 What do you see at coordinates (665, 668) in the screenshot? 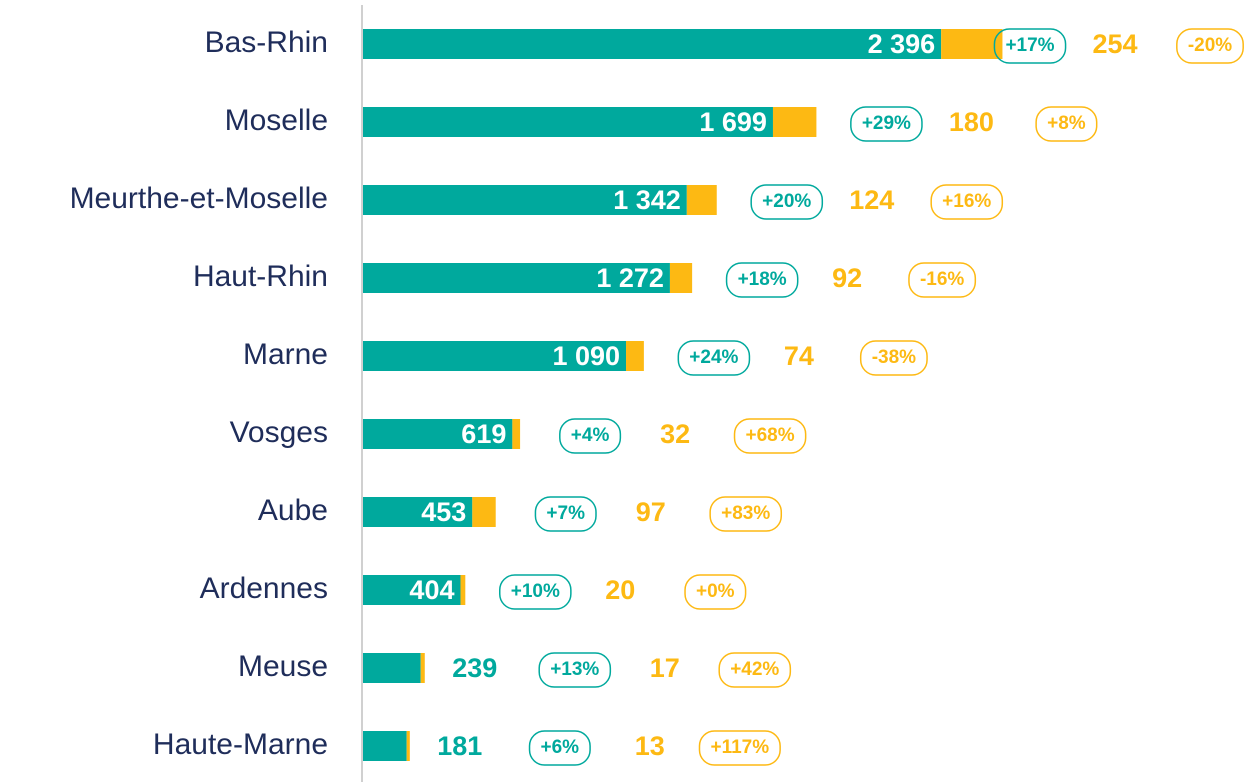
I see `value-label: 17` at bounding box center [665, 668].